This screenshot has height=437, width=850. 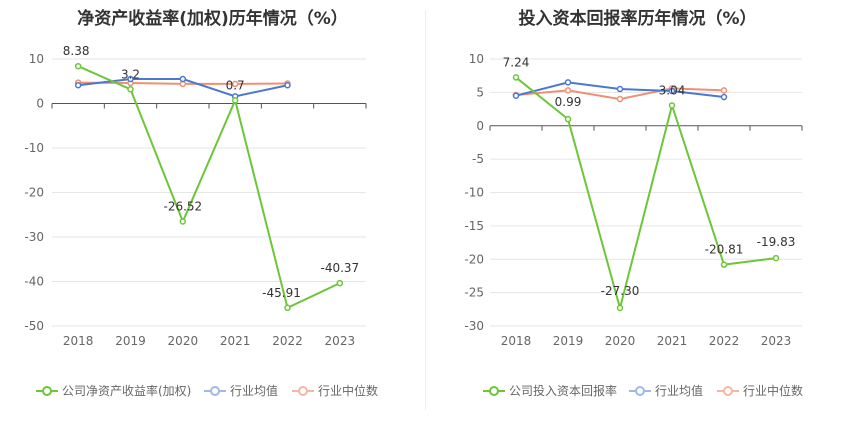 I want to click on y-tick-label: -5, so click(x=478, y=159).